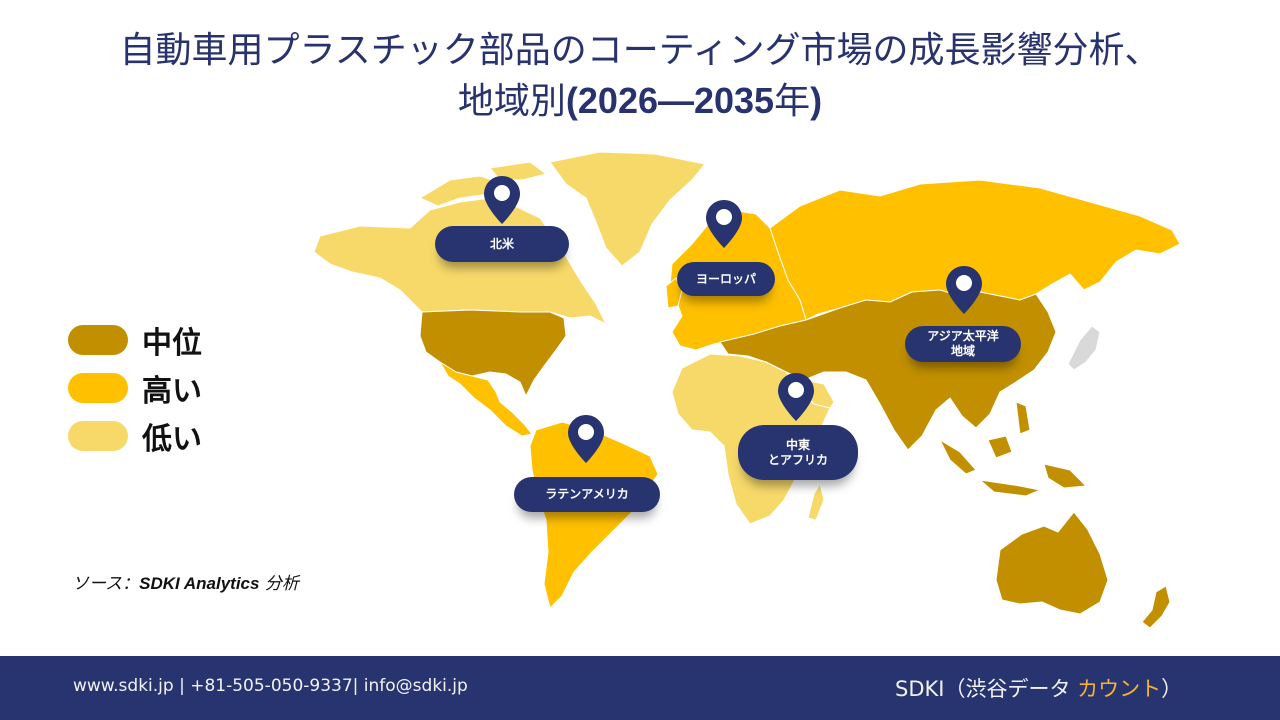  What do you see at coordinates (798, 452) in the screenshot?
I see `region-badge-middle-east-africa: 中東 とアフリカ` at bounding box center [798, 452].